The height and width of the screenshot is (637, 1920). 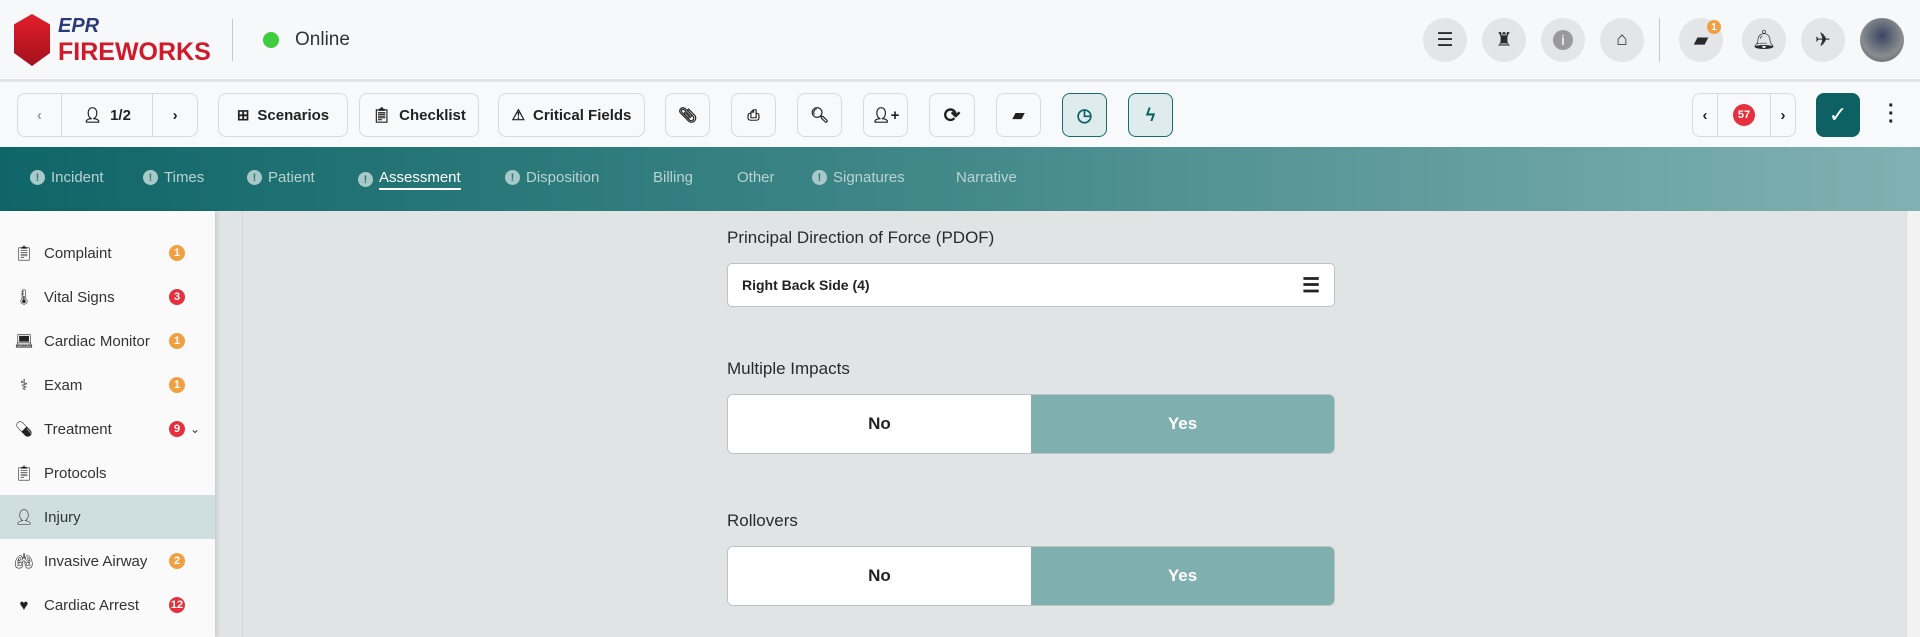 What do you see at coordinates (869, 177) in the screenshot?
I see `tab-label: Signatures` at bounding box center [869, 177].